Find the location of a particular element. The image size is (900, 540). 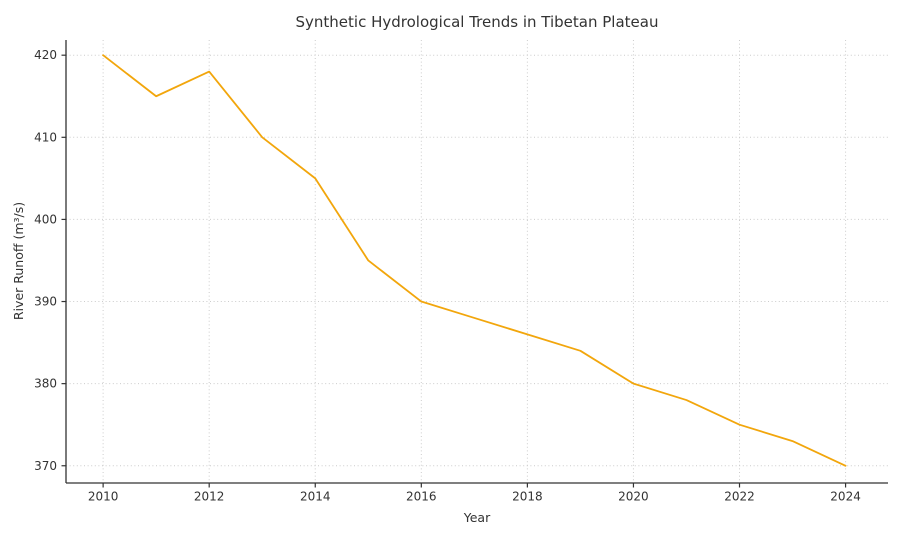

x-axis-label: Year is located at coordinates (477, 517).